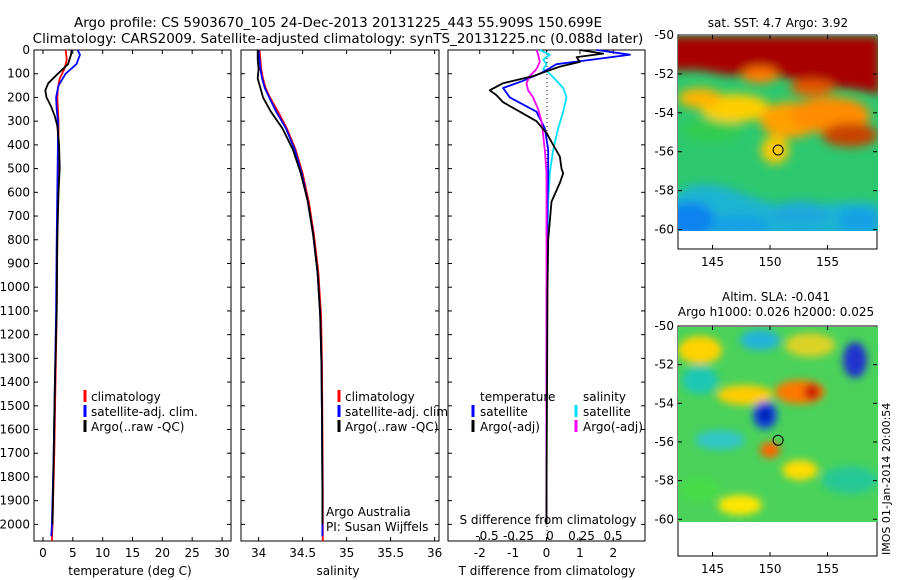 This screenshot has height=580, width=900. I want to click on difference-profiles, so click(559, 287).